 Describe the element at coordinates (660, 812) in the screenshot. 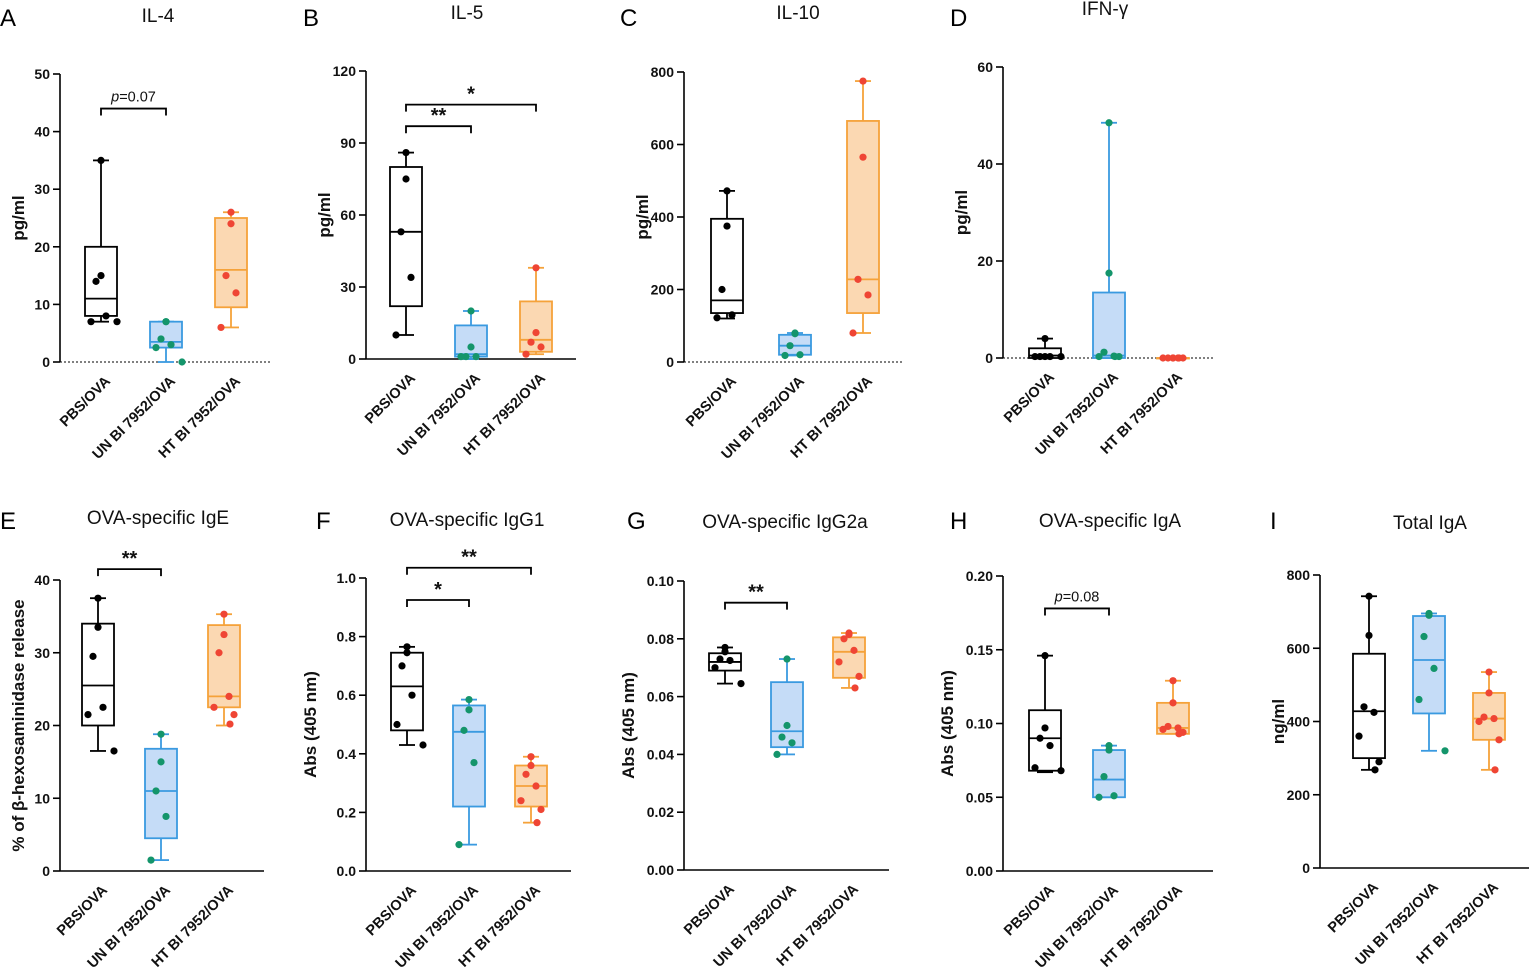

I see `y-tick-label: 0.02` at that location.